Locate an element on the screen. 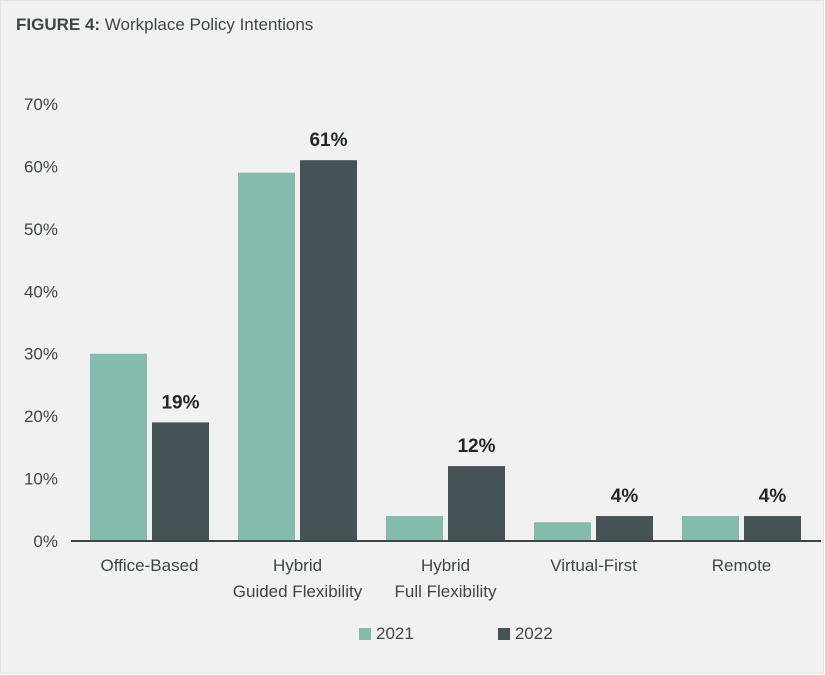 Image resolution: width=825 pixels, height=675 pixels. chart-legend: 2021 2022 is located at coordinates (456, 634).